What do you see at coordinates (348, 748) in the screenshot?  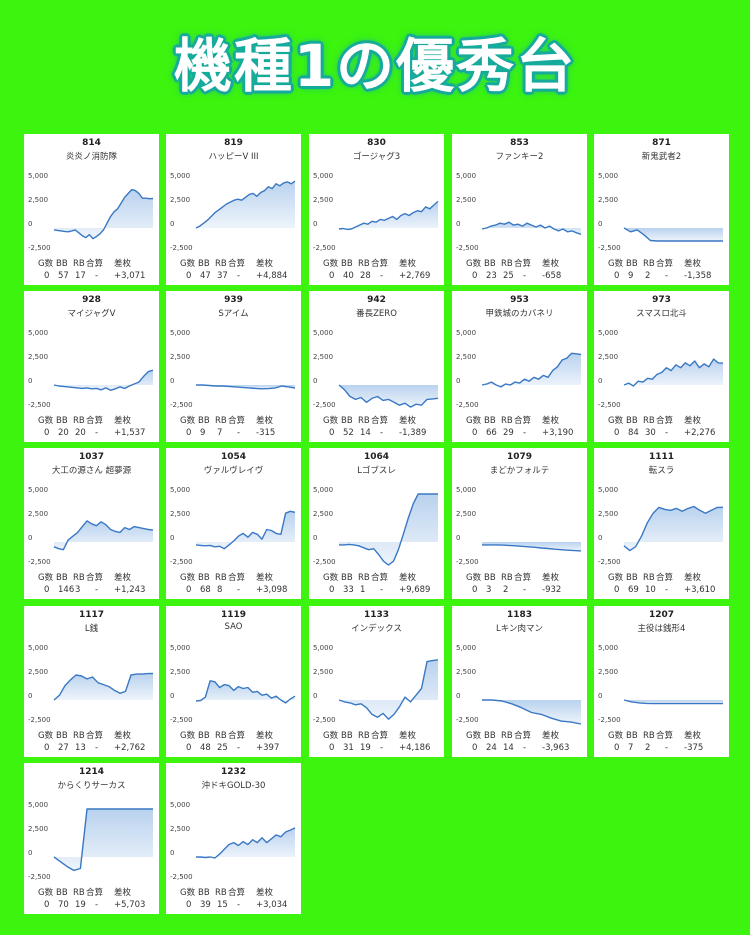 I see `stats-value: 31` at bounding box center [348, 748].